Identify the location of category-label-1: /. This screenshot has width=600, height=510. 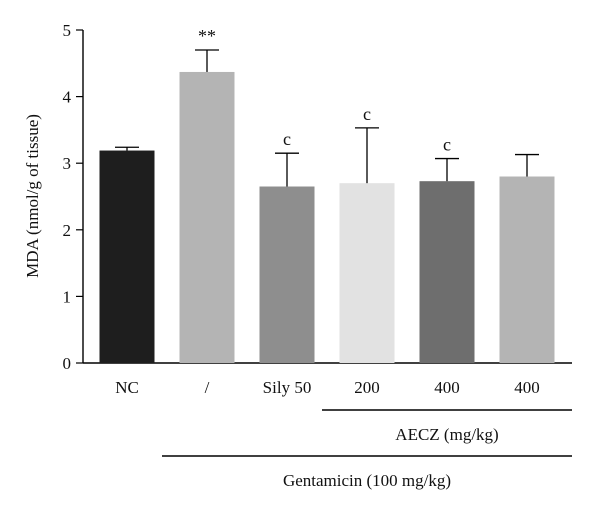
(207, 387).